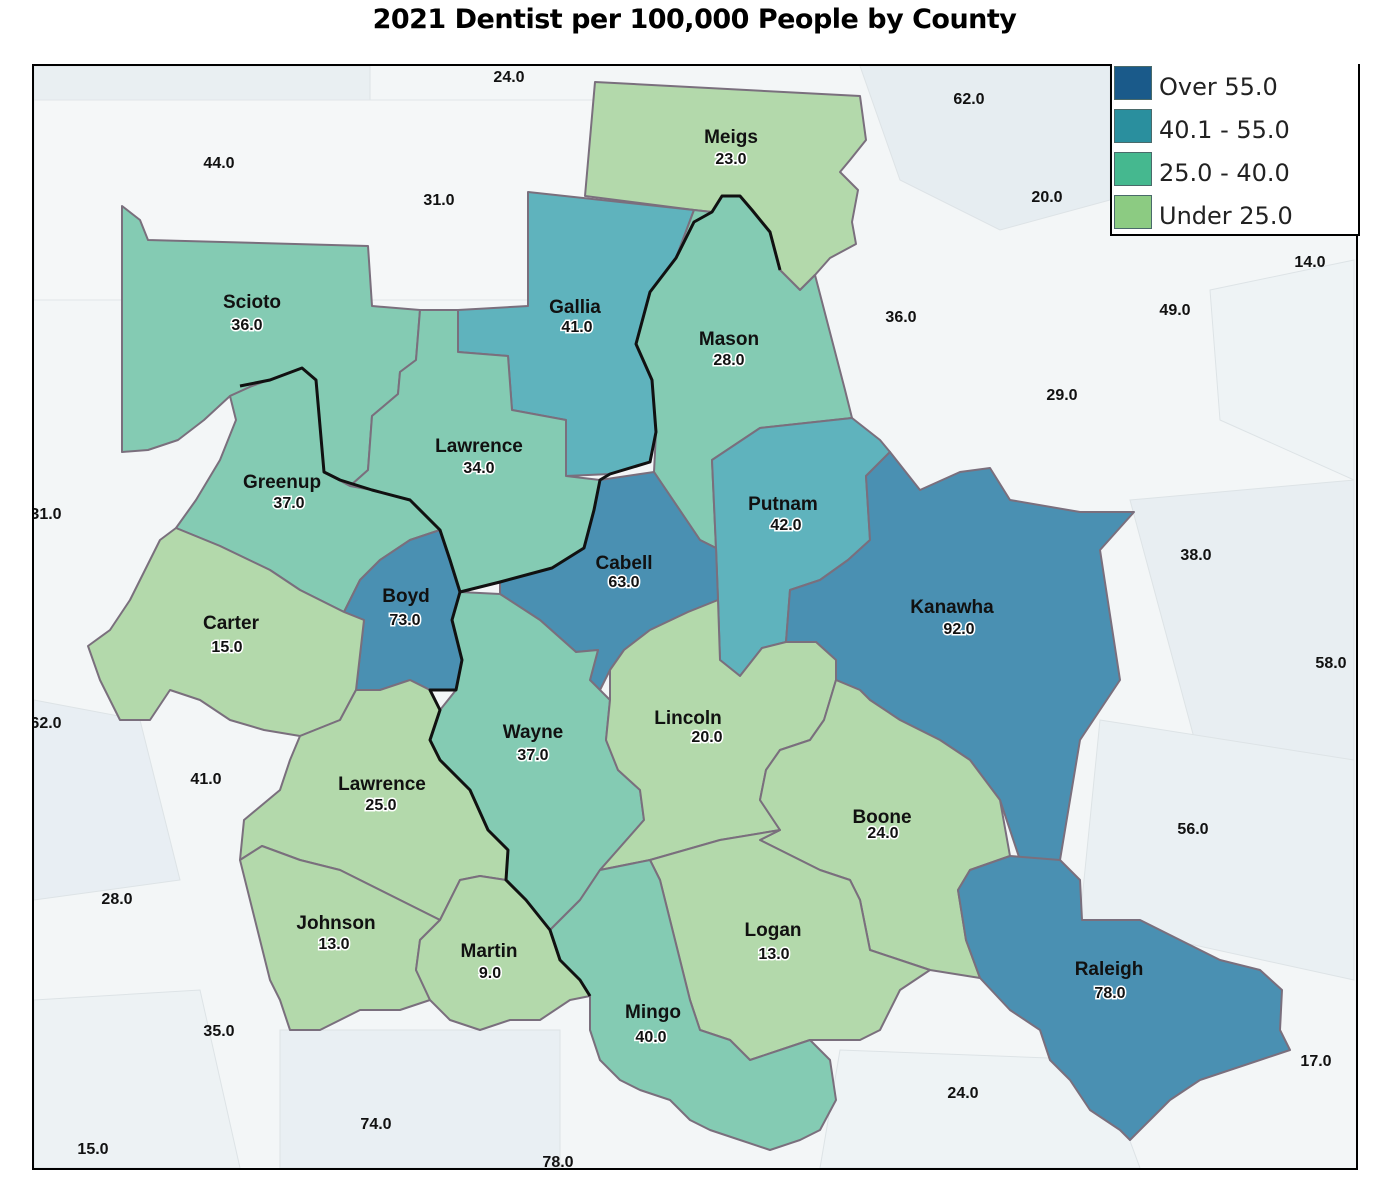  What do you see at coordinates (773, 930) in the screenshot?
I see `label-logan-name: Logan` at bounding box center [773, 930].